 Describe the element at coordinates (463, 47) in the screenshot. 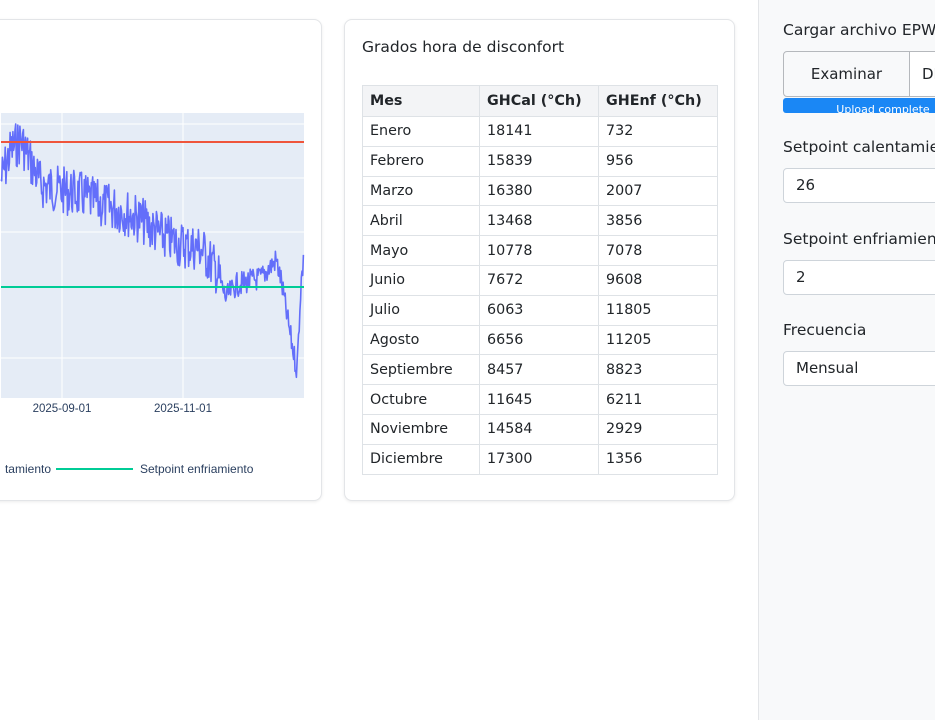

I see `card-title: Grados hora de disconfort` at that location.